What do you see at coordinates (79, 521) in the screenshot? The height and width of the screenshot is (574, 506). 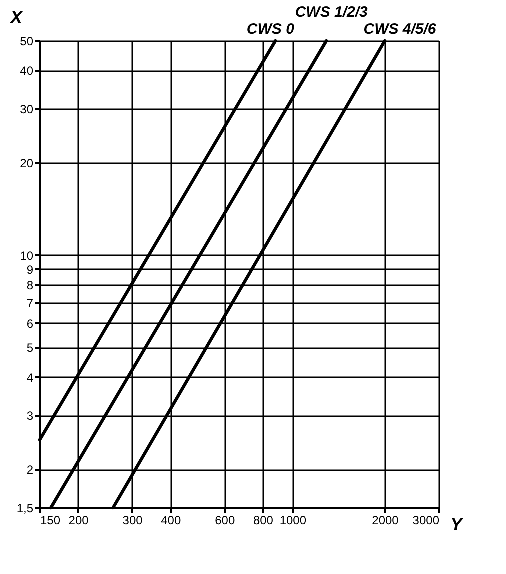 I see `x-tick-label: 200` at bounding box center [79, 521].